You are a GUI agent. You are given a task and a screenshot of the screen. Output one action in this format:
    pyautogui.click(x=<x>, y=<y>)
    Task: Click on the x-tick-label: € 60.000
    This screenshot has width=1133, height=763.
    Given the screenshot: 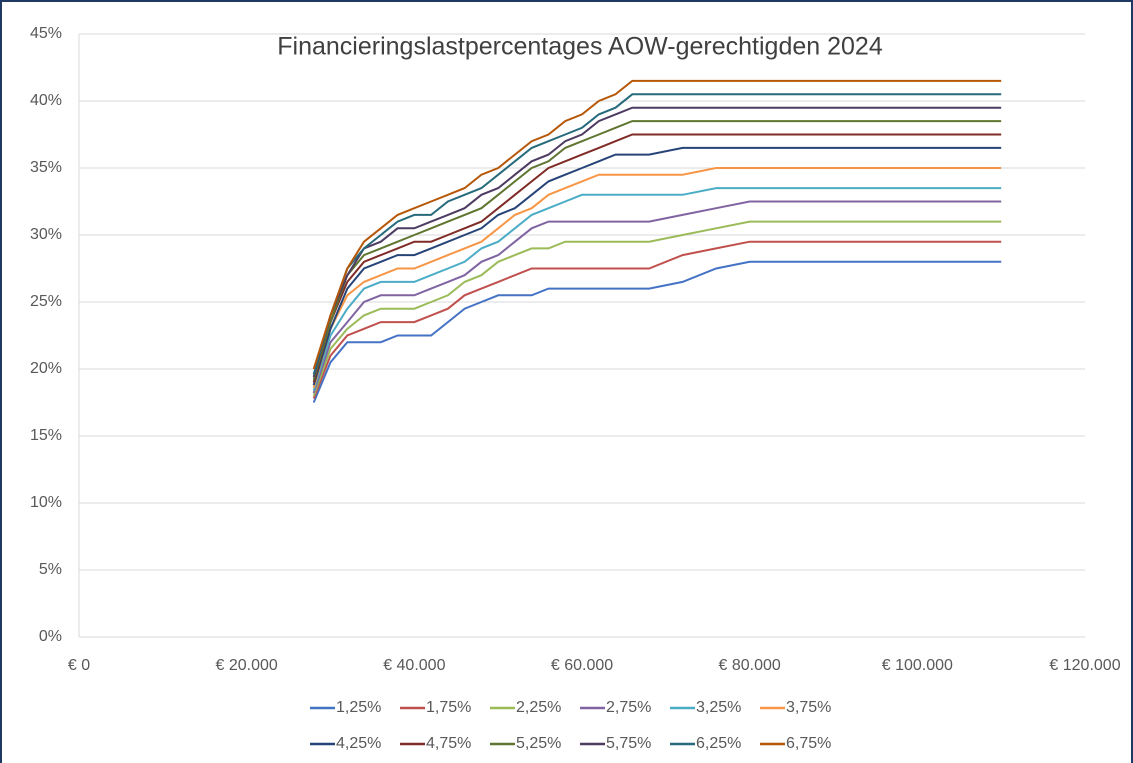 What is the action you would take?
    pyautogui.click(x=582, y=665)
    